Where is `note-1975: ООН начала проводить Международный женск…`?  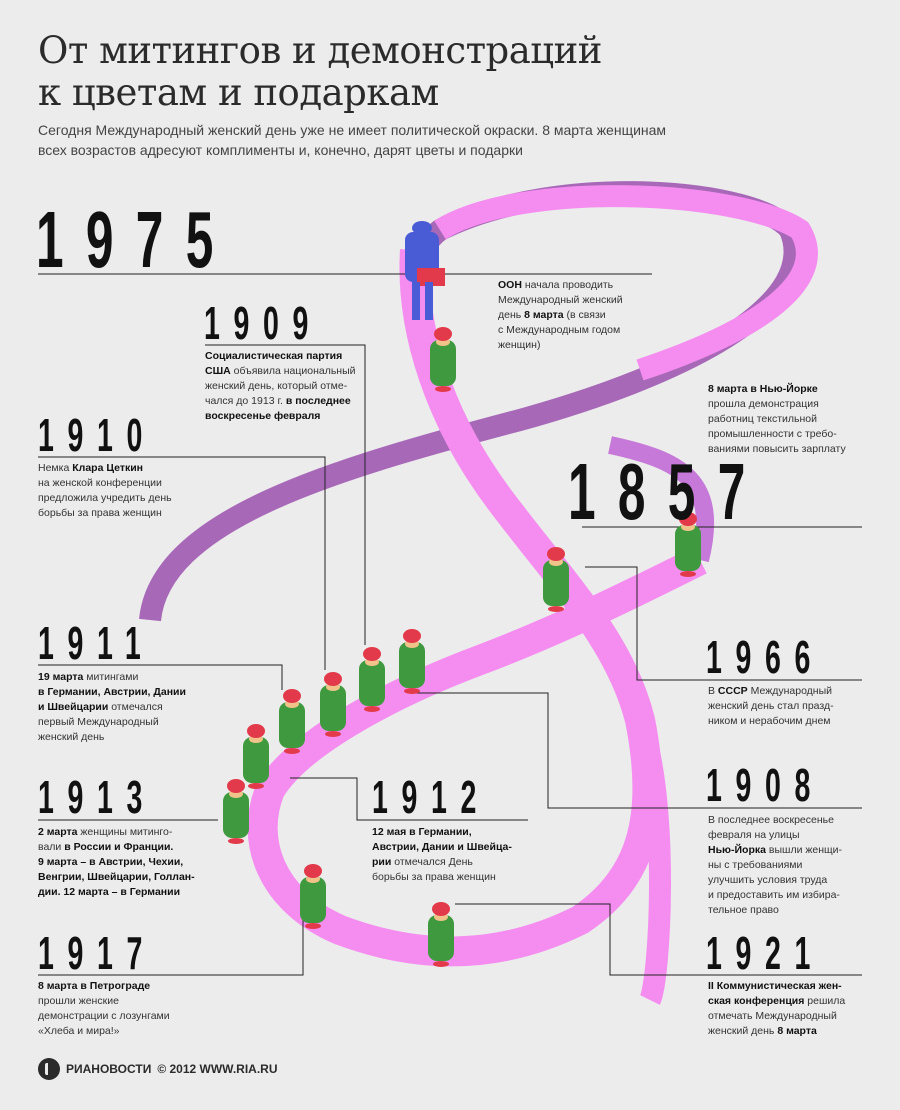 note-1975: ООН начала проводить Международный женск… is located at coordinates (560, 315).